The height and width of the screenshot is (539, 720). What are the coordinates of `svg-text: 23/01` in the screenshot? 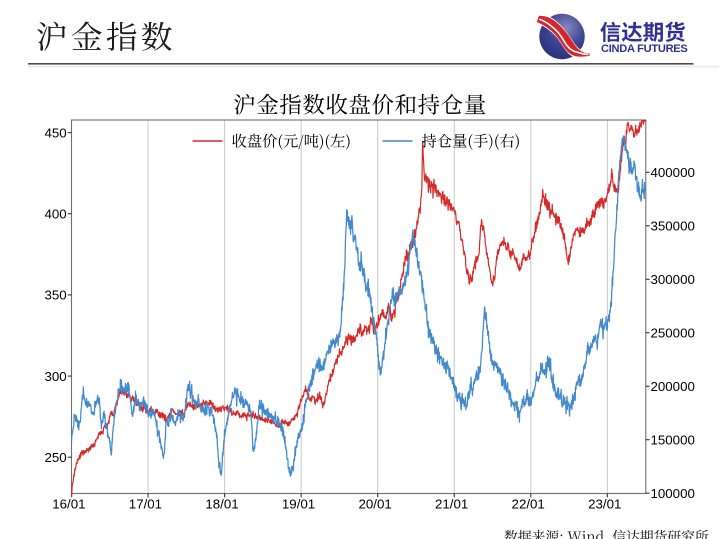 It's located at (604, 504).